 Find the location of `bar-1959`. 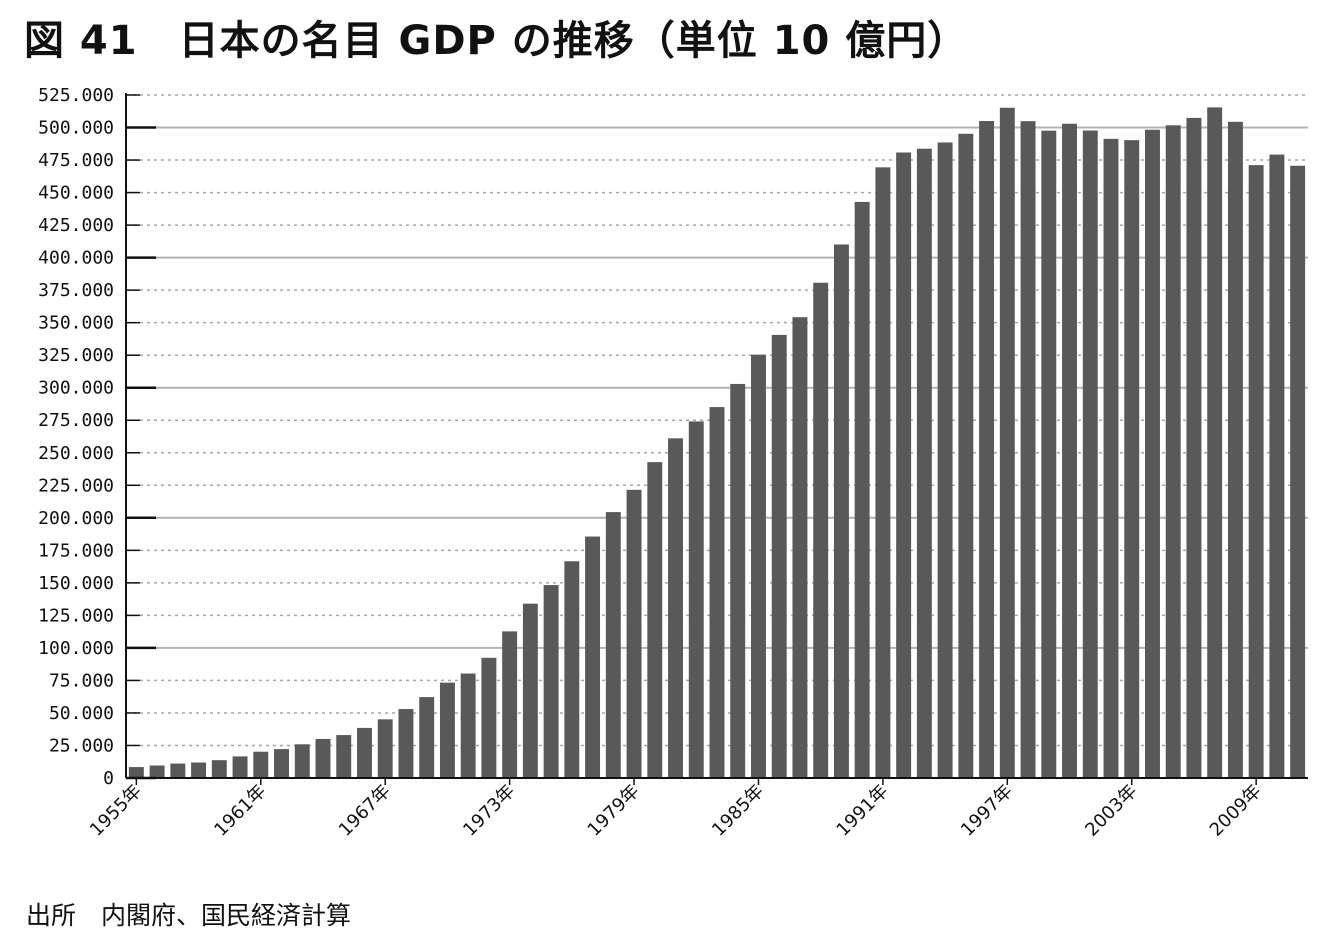

bar-1959 is located at coordinates (219, 769).